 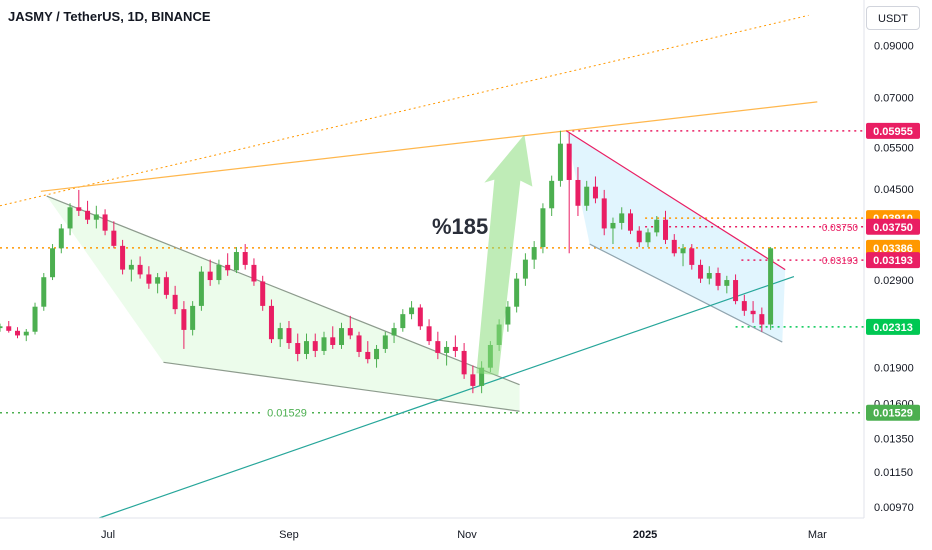 I want to click on currency-selector: USDT, so click(x=893, y=18).